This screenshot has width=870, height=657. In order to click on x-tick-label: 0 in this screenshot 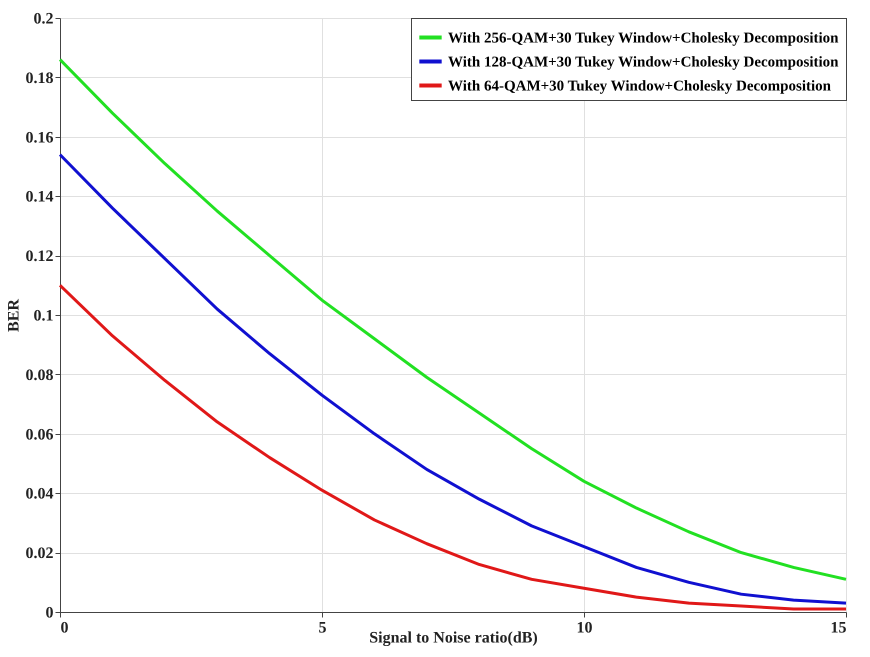, I will do `click(64, 628)`.